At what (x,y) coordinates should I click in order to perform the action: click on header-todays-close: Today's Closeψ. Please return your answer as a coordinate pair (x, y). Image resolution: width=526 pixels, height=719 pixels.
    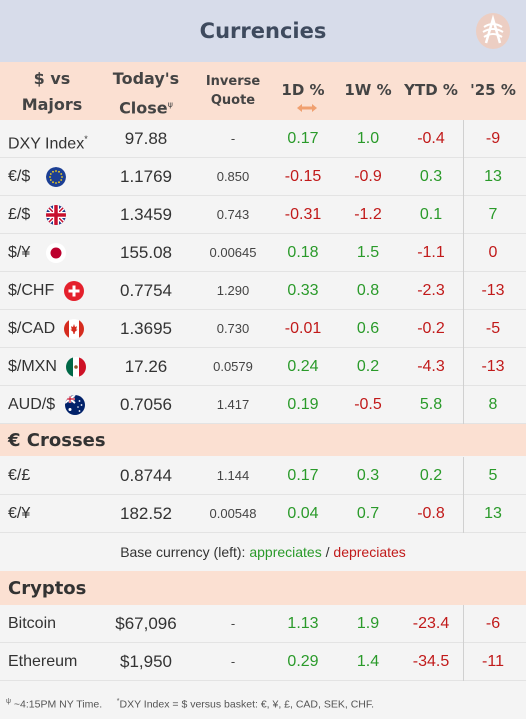
    Looking at the image, I should click on (146, 93).